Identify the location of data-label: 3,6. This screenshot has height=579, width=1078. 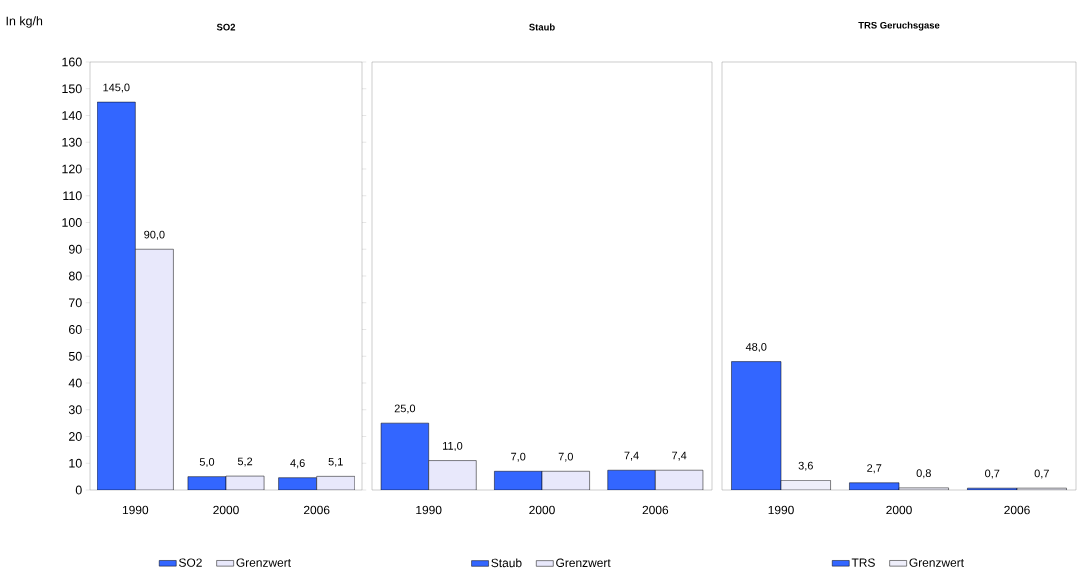
(805, 466).